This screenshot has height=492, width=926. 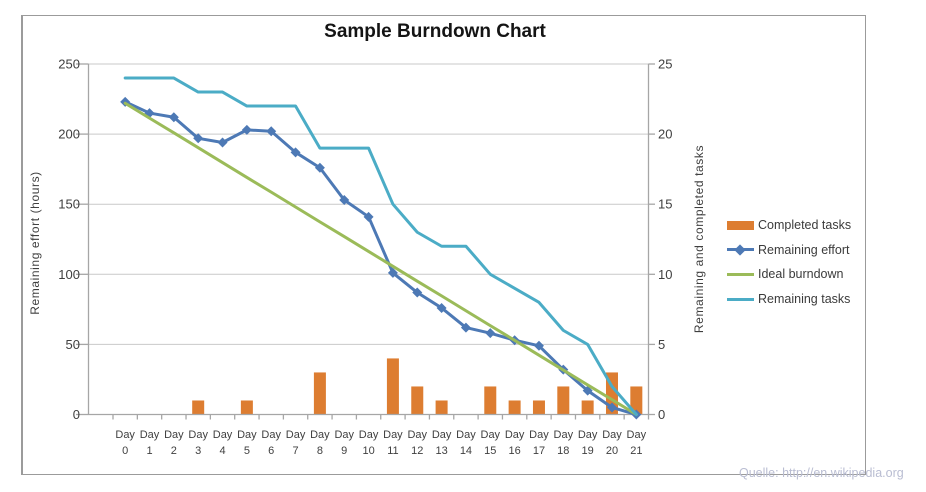 What do you see at coordinates (271, 451) in the screenshot?
I see `day-label-number: 6` at bounding box center [271, 451].